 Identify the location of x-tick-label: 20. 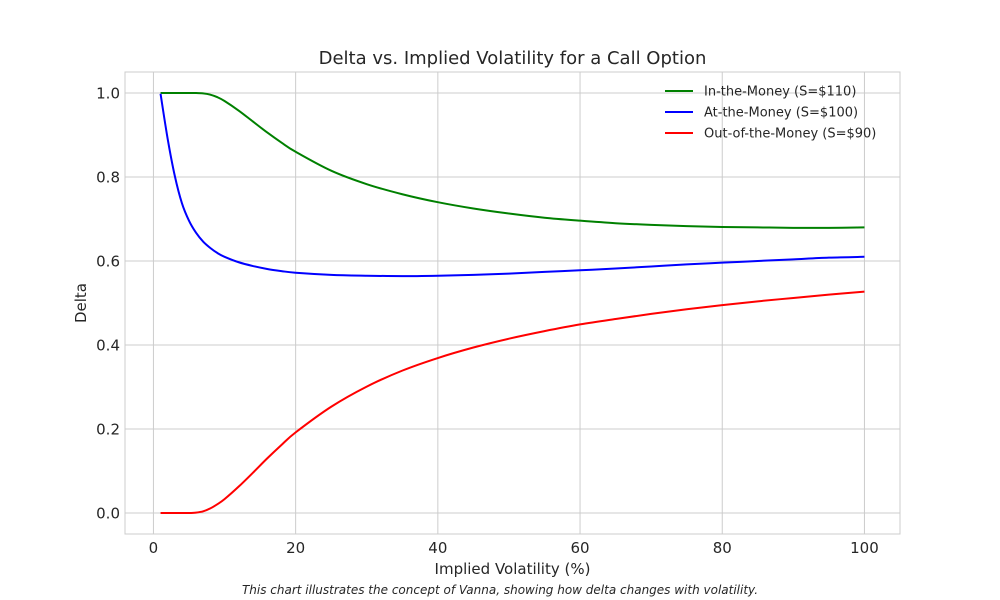
(295, 548).